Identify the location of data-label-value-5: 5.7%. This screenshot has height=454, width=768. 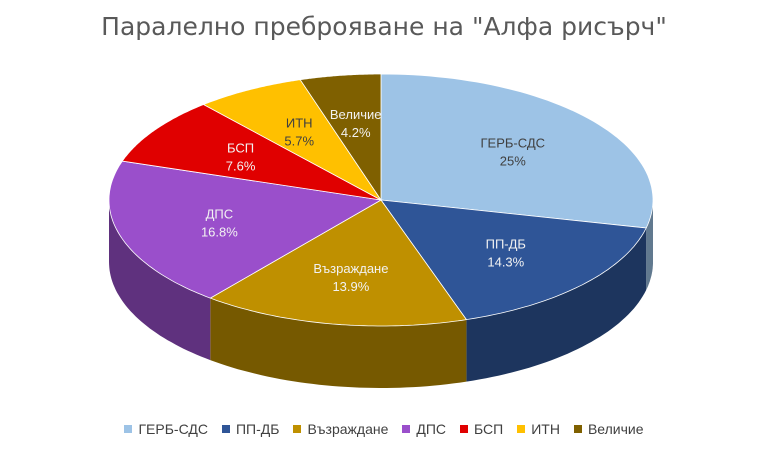
(299, 141).